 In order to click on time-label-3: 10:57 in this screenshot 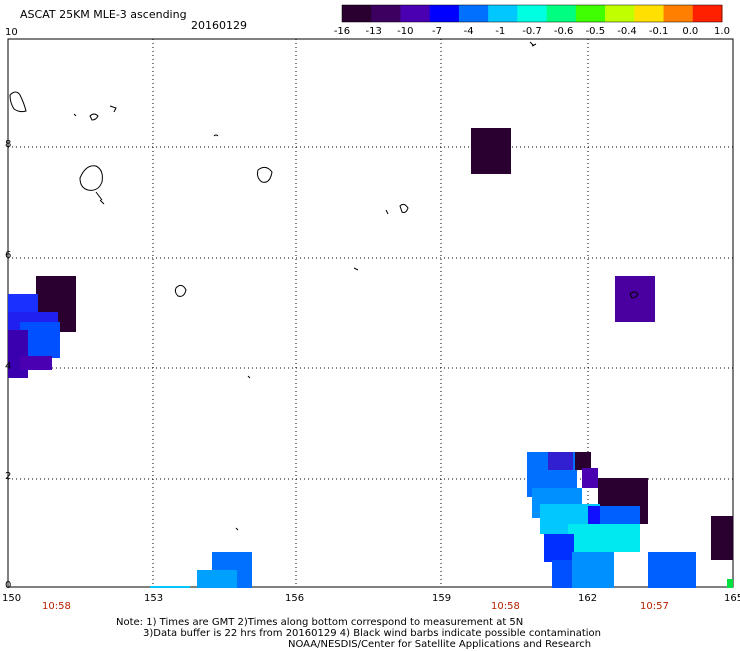, I will do `click(654, 606)`.